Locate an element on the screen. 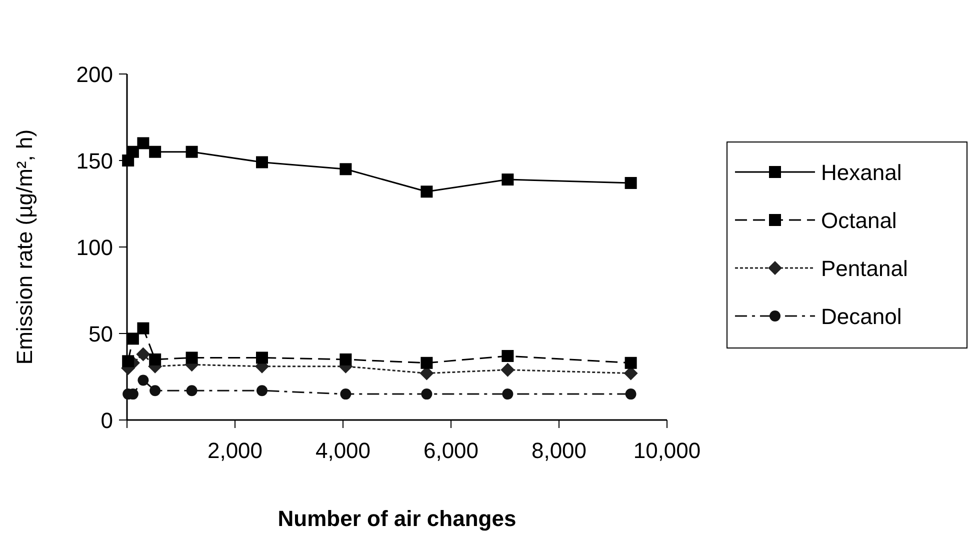 The image size is (977, 536). x-axis-title: Number of air changes is located at coordinates (397, 518).